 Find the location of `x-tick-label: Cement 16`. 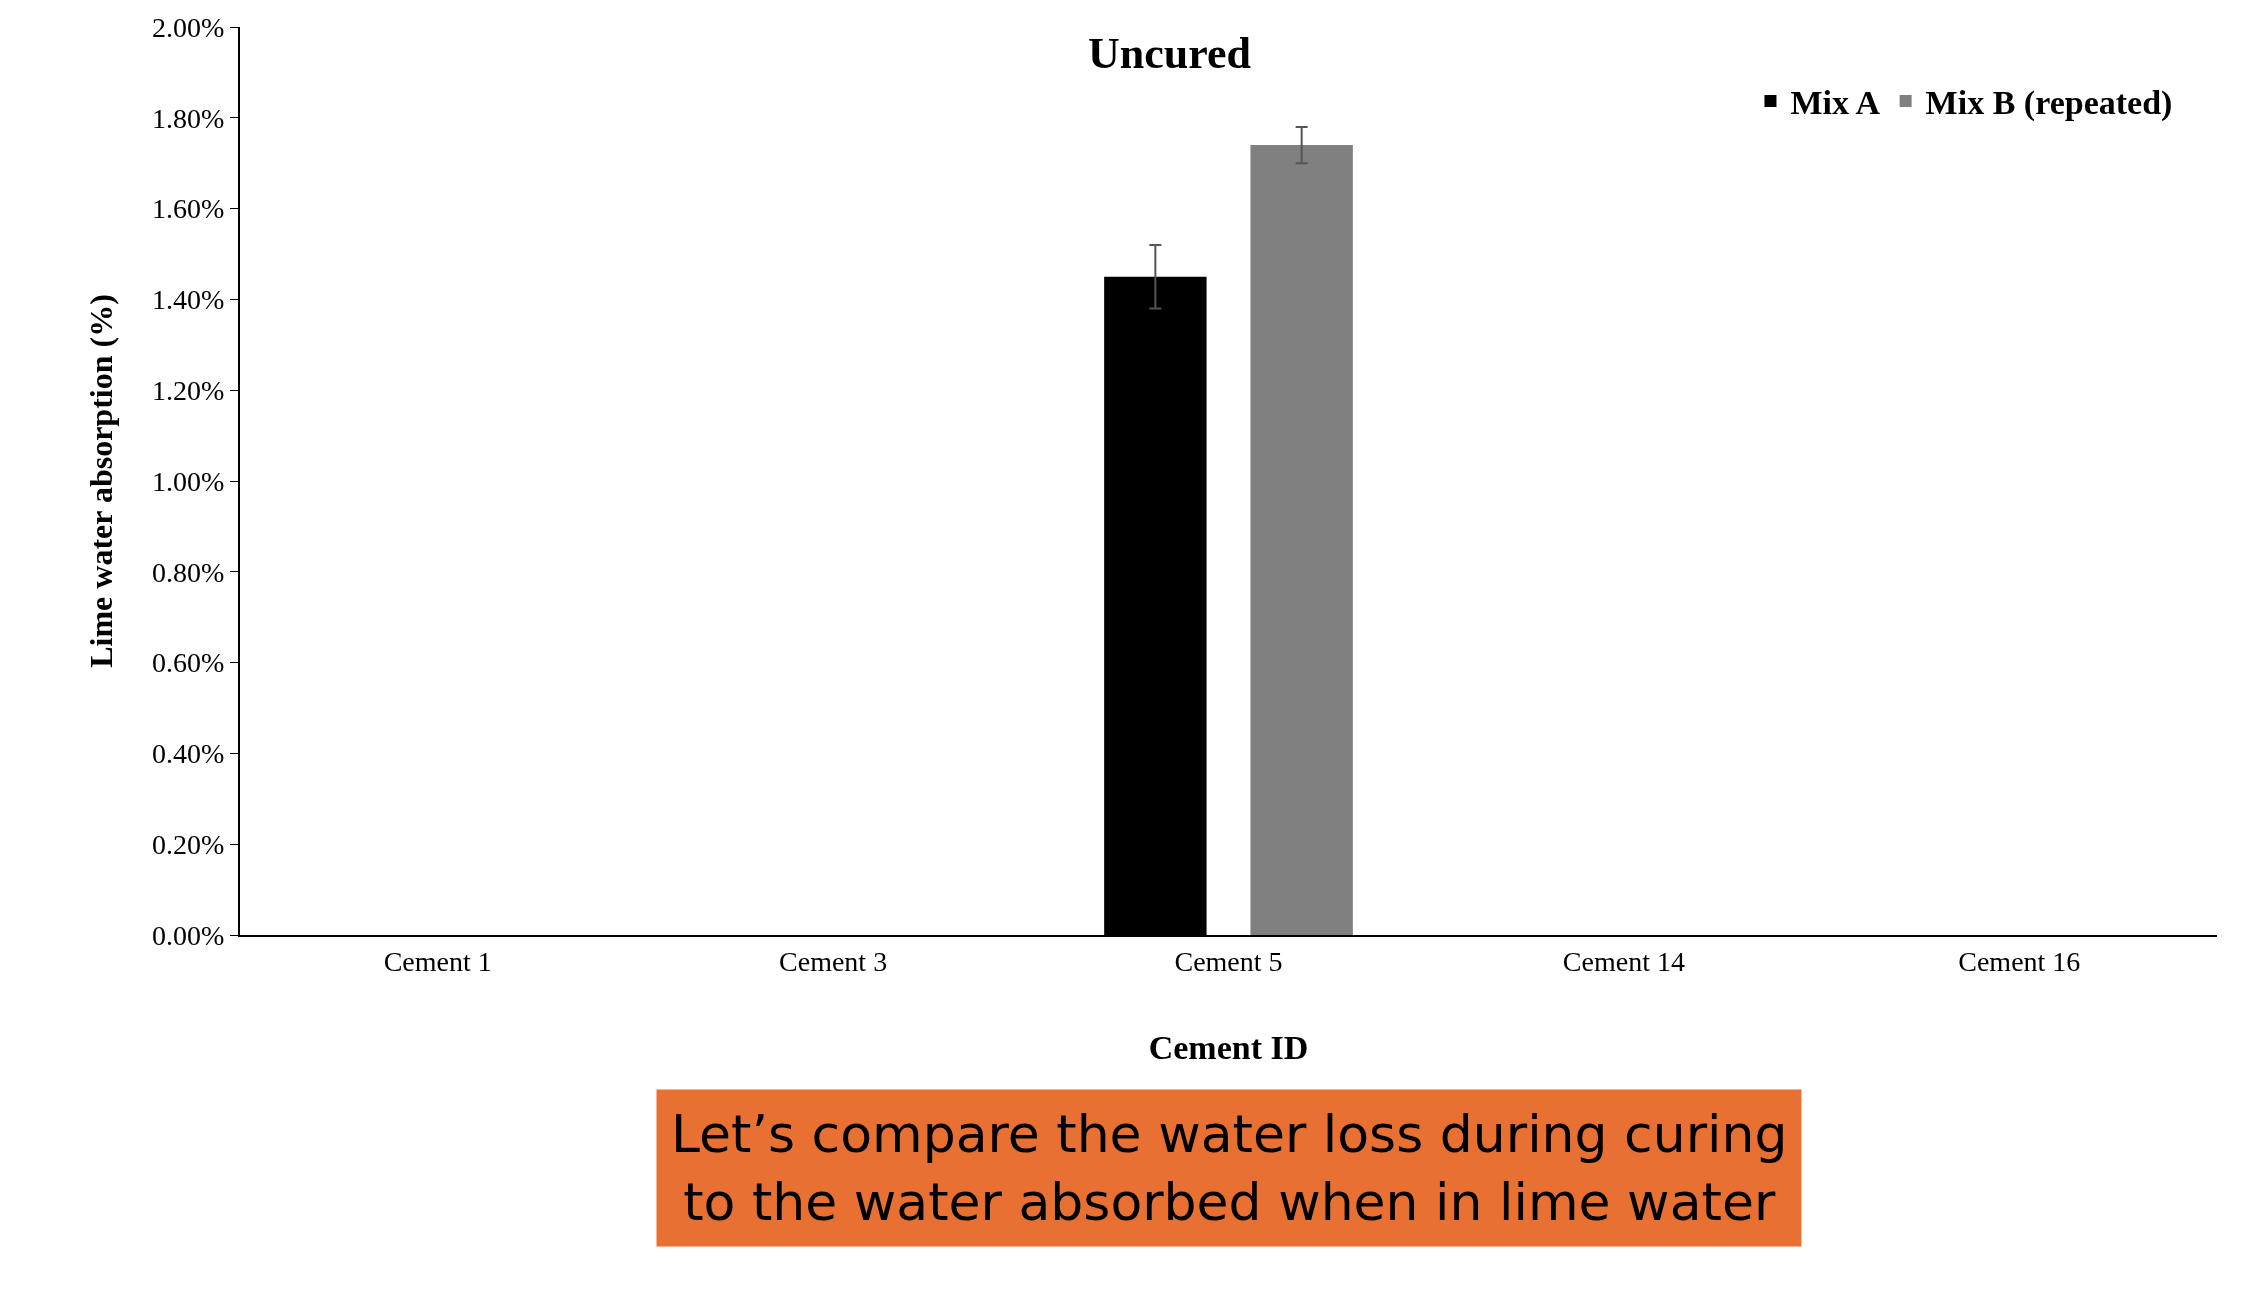

x-tick-label: Cement 16 is located at coordinates (2019, 961).